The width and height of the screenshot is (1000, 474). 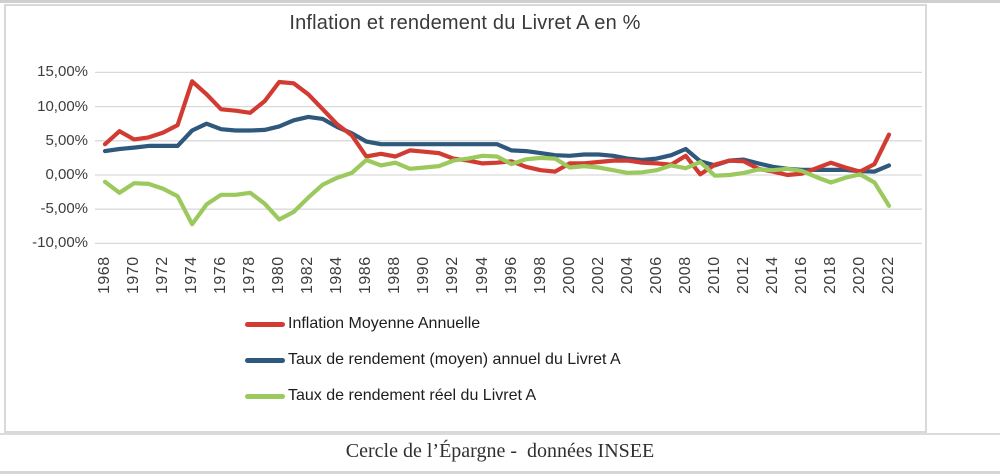 I want to click on x-axis-tick-label: 1998, so click(x=540, y=275).